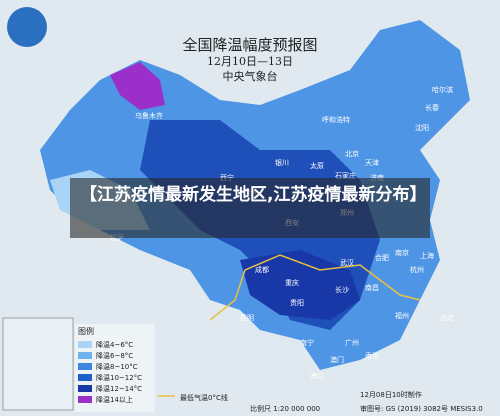  Describe the element at coordinates (402, 252) in the screenshot. I see `city-label: 南京` at that location.